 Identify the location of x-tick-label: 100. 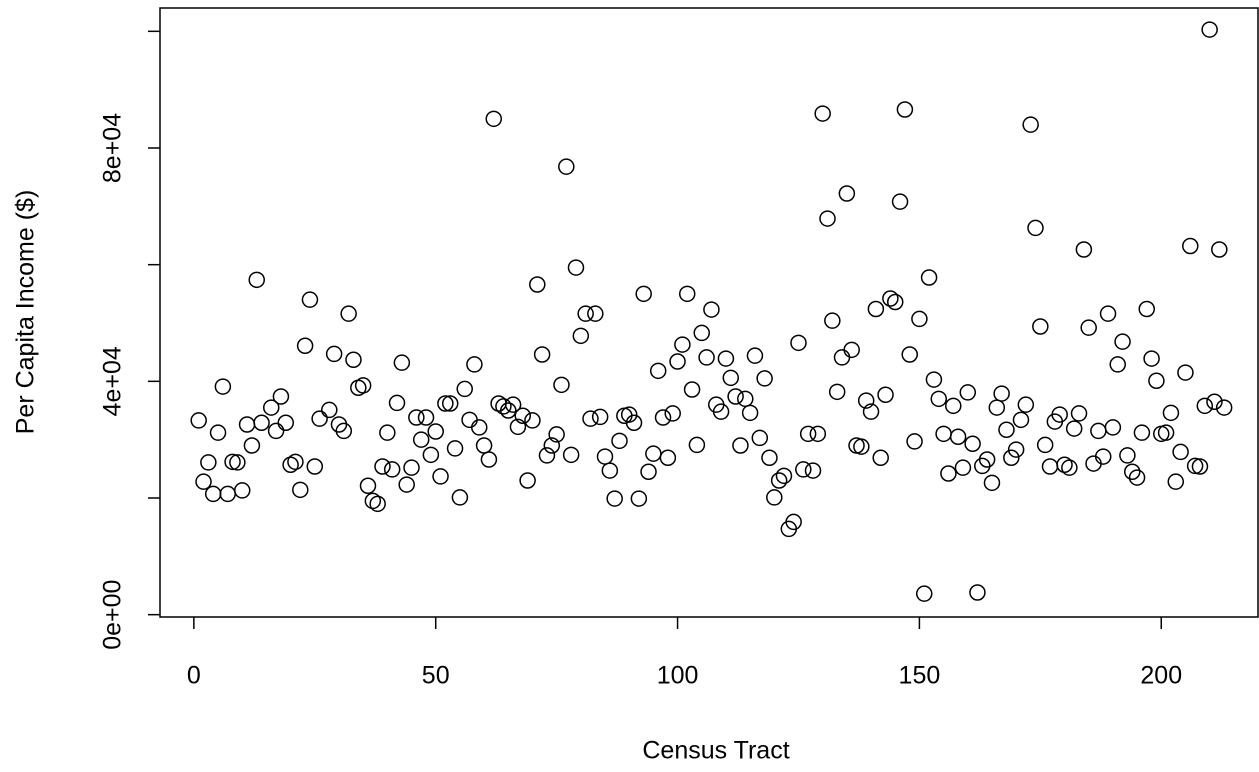
(678, 676).